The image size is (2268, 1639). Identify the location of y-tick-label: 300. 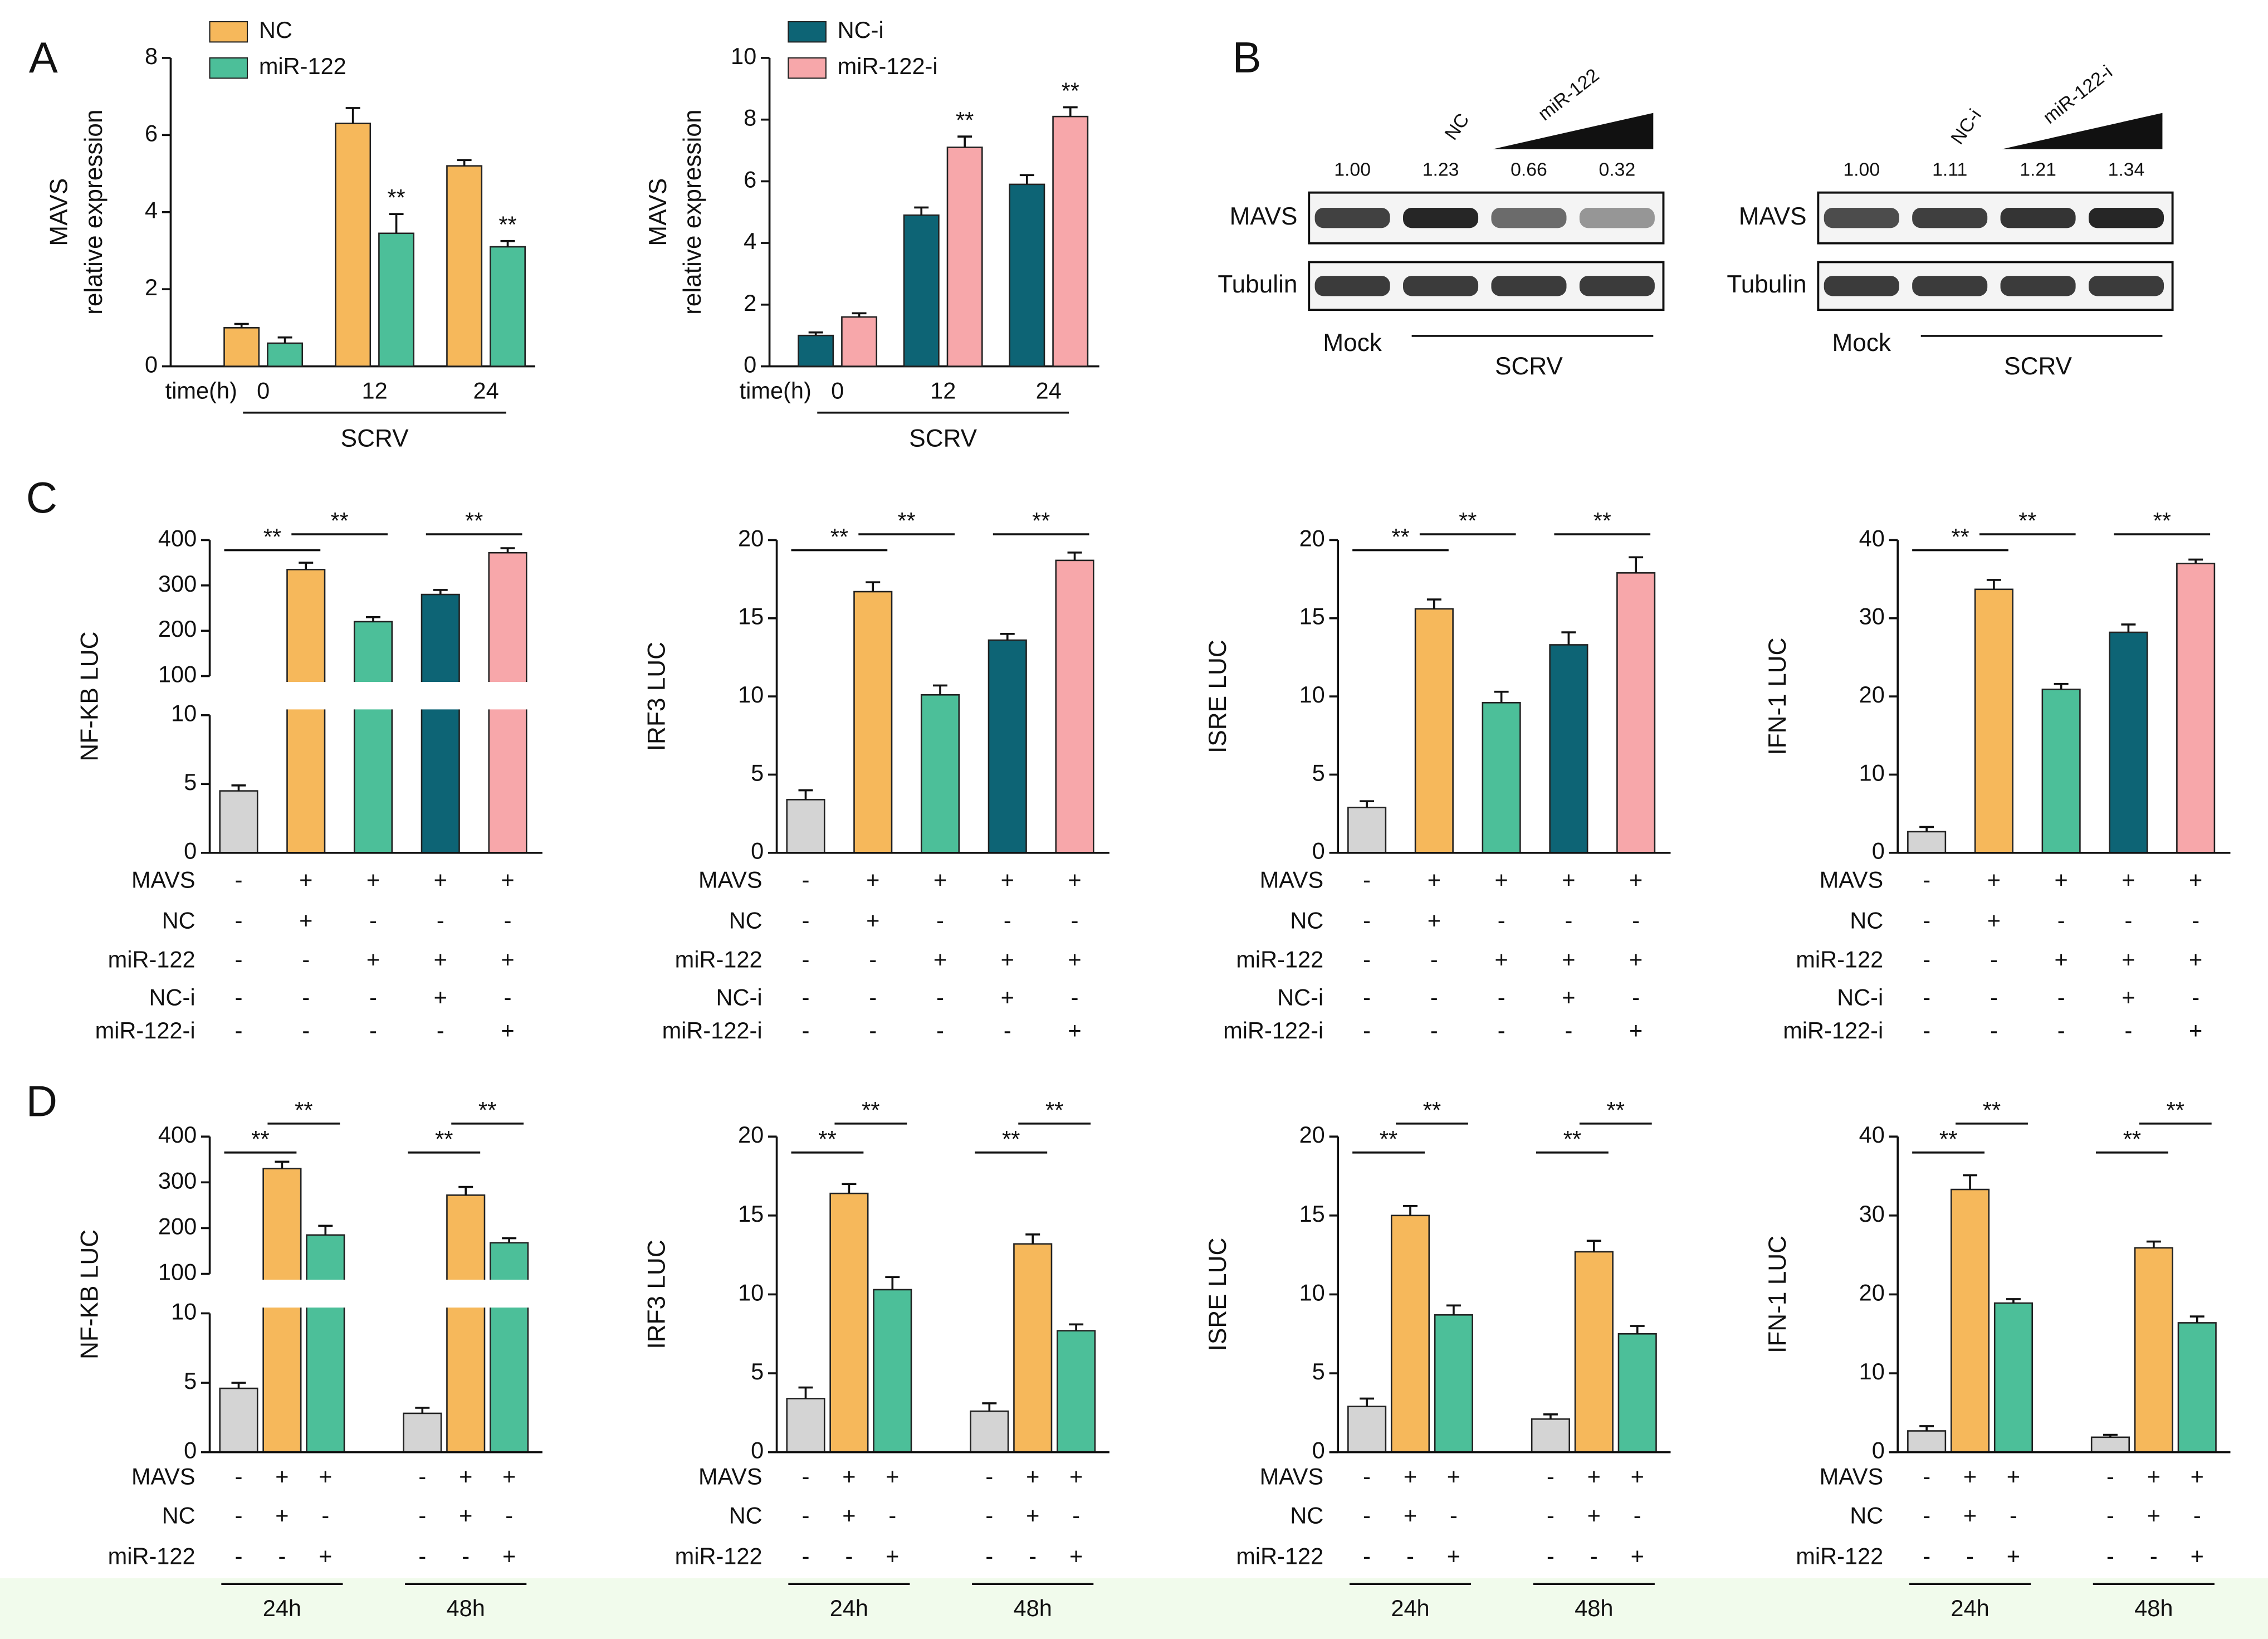
(177, 584).